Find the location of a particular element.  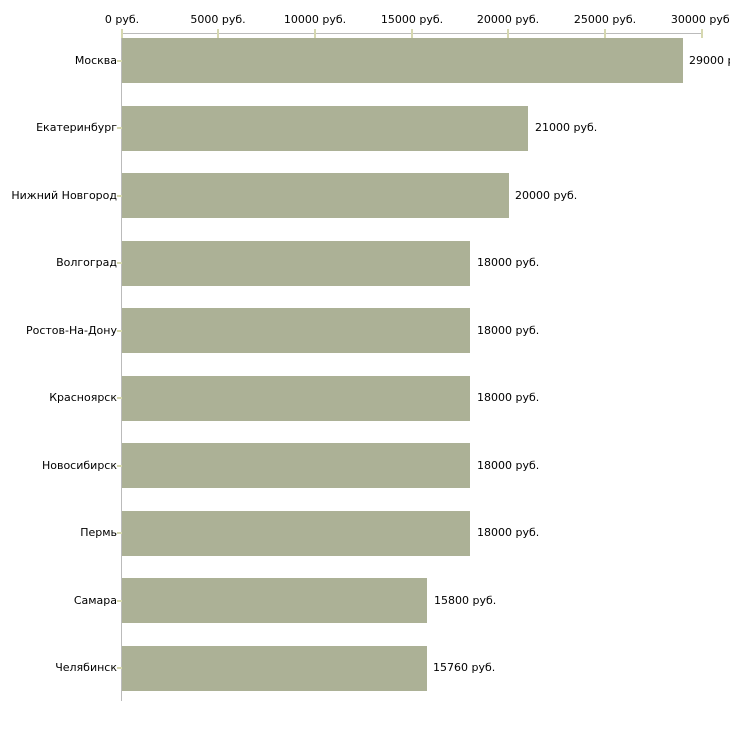

category-label: Пермь is located at coordinates (98, 532).